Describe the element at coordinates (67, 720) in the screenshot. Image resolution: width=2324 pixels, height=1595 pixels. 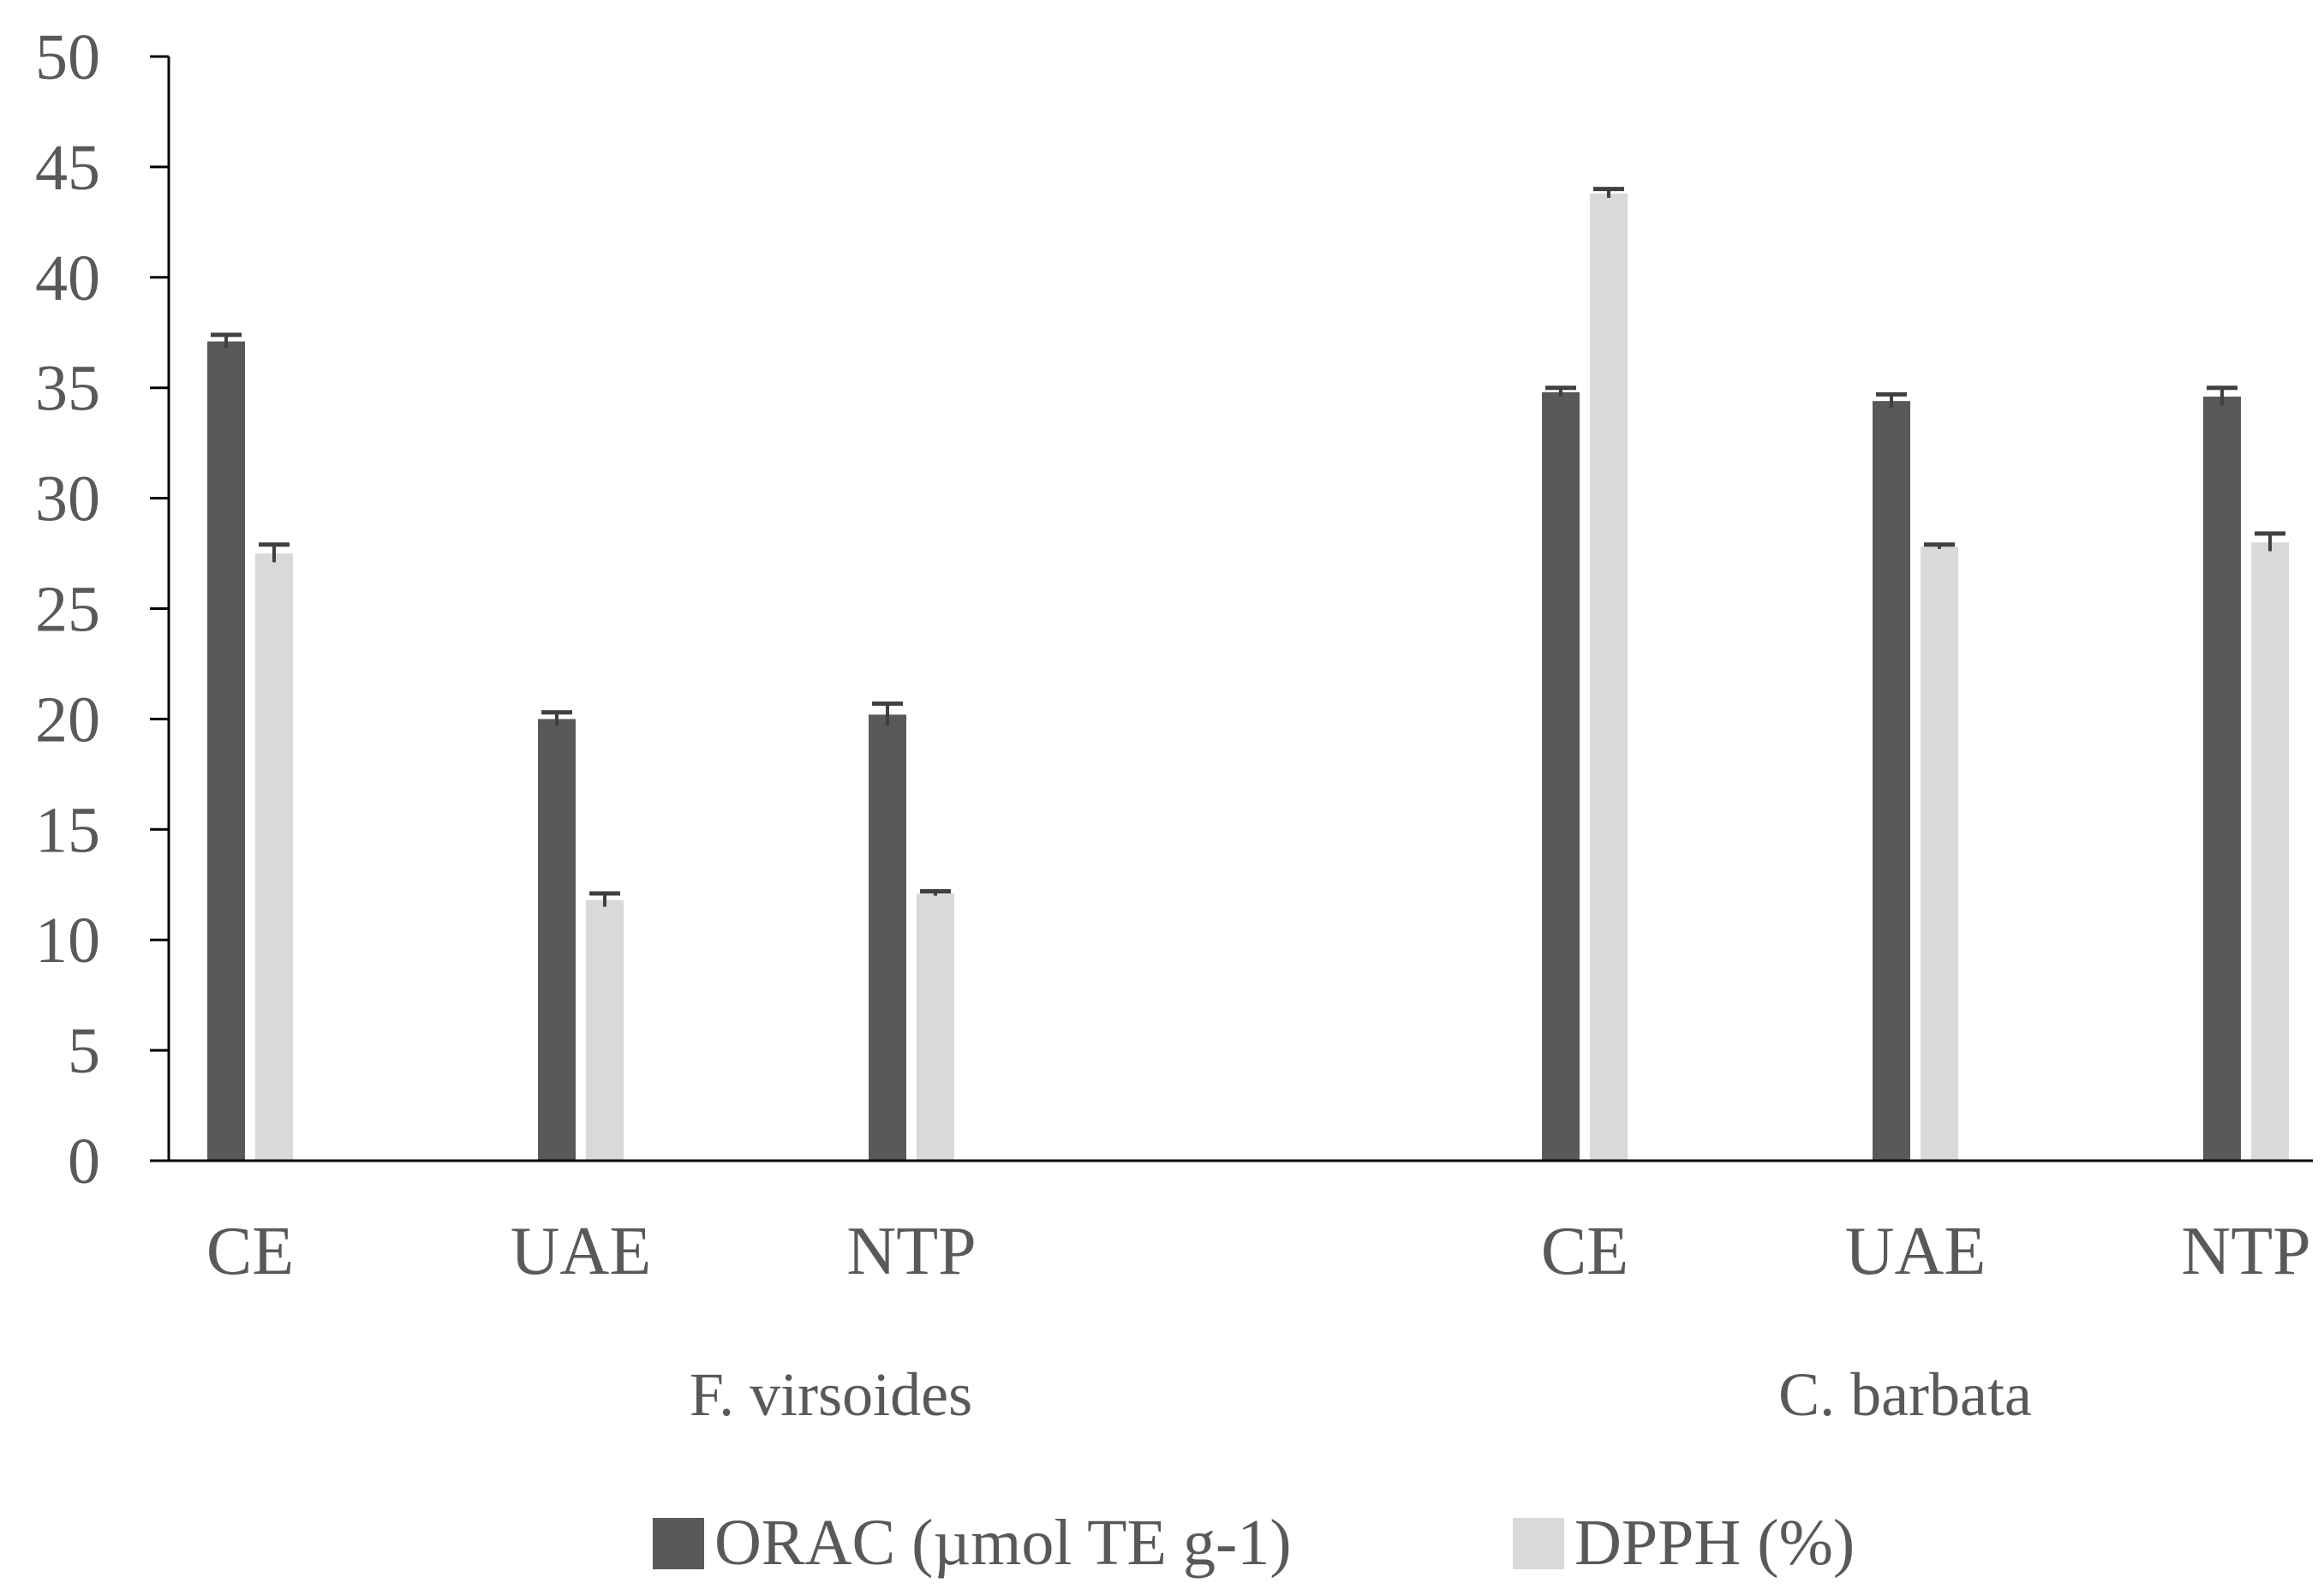
I see `y-tick-label: 20` at that location.